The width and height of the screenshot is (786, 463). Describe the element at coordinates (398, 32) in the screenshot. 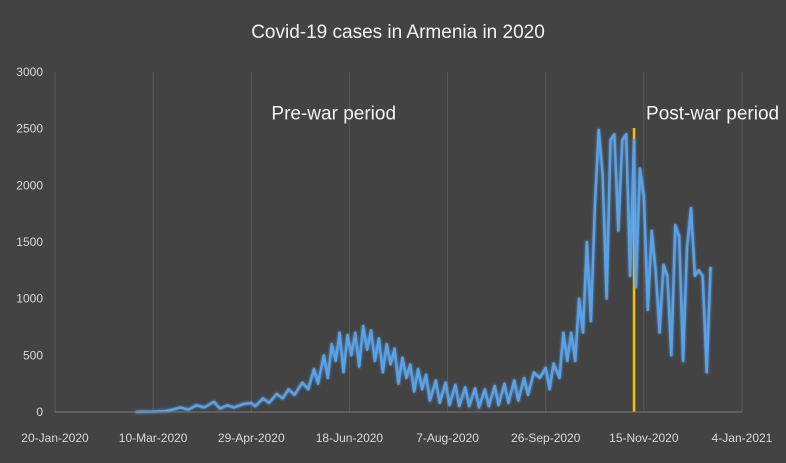

I see `chart-title: Covid-19 cases in Armenia in 2020` at that location.